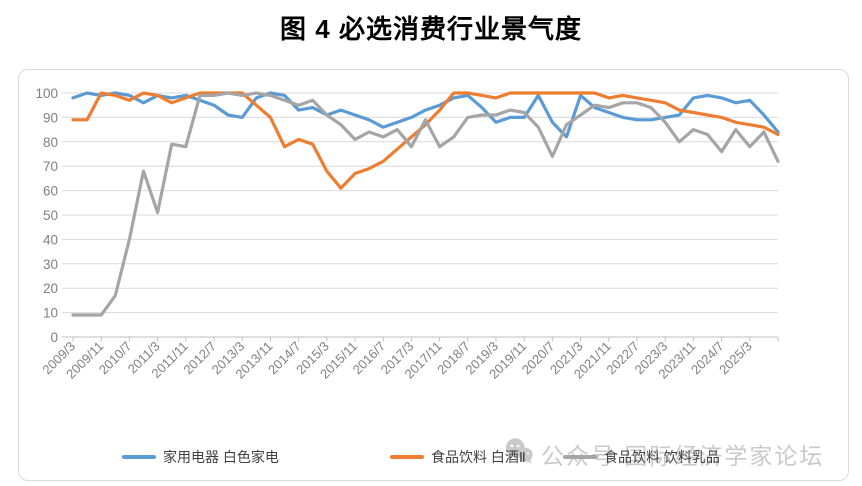 This screenshot has height=486, width=862. What do you see at coordinates (54, 337) in the screenshot?
I see `svg-text: 0` at bounding box center [54, 337].